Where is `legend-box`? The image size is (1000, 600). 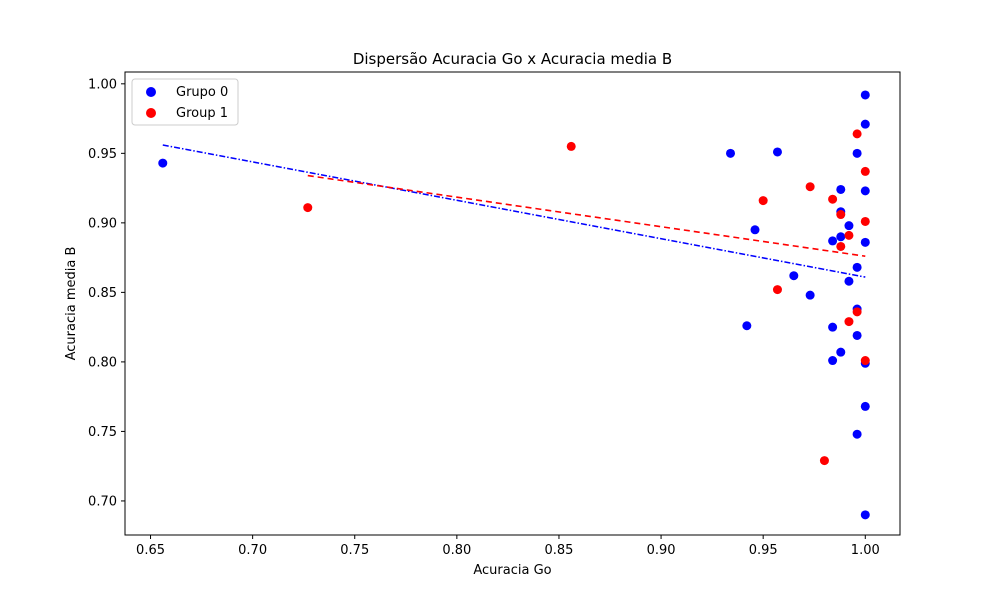
legend-box is located at coordinates (185, 102).